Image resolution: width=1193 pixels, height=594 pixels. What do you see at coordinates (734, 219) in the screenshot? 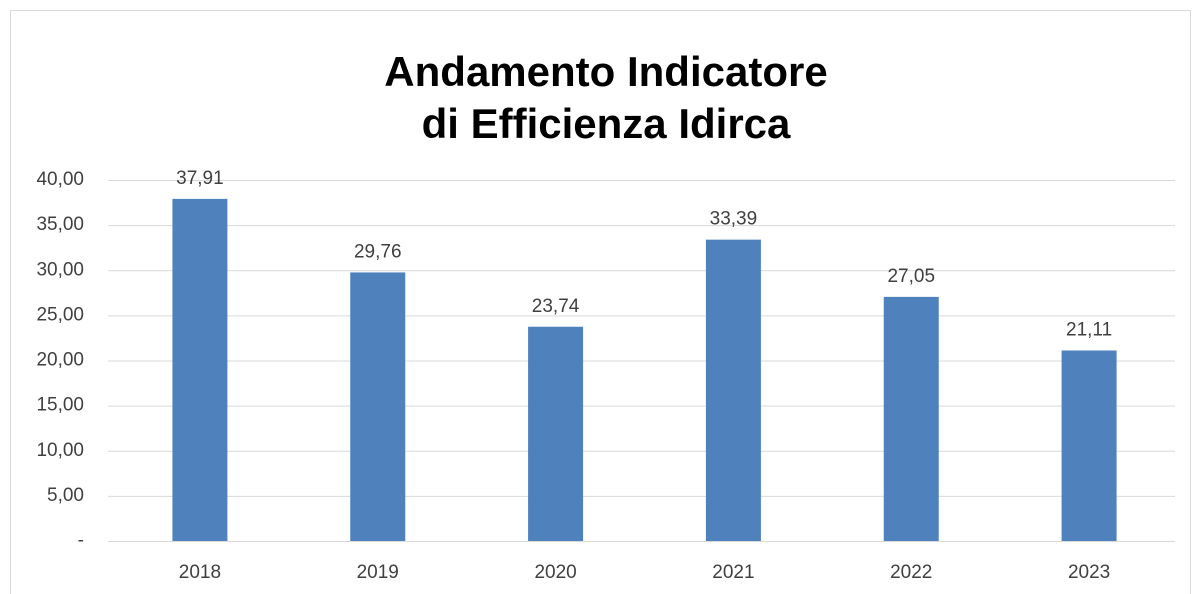
I see `data-label: 33,39` at bounding box center [734, 219].